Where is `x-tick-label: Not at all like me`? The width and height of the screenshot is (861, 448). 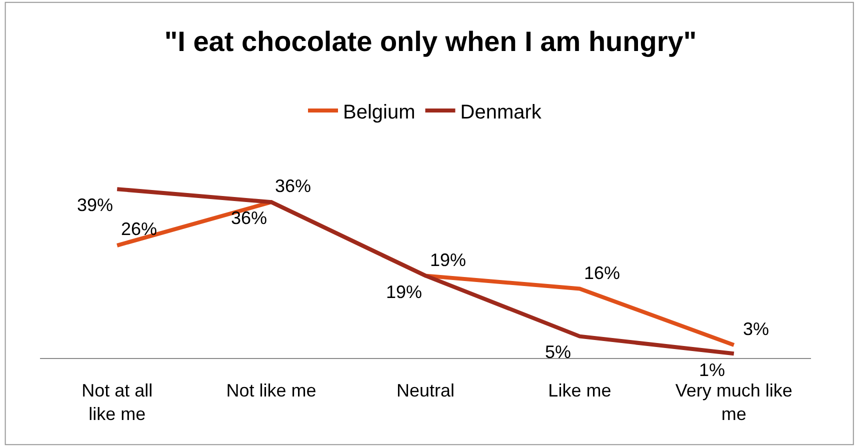
x-tick-label: Not at all like me is located at coordinates (117, 402).